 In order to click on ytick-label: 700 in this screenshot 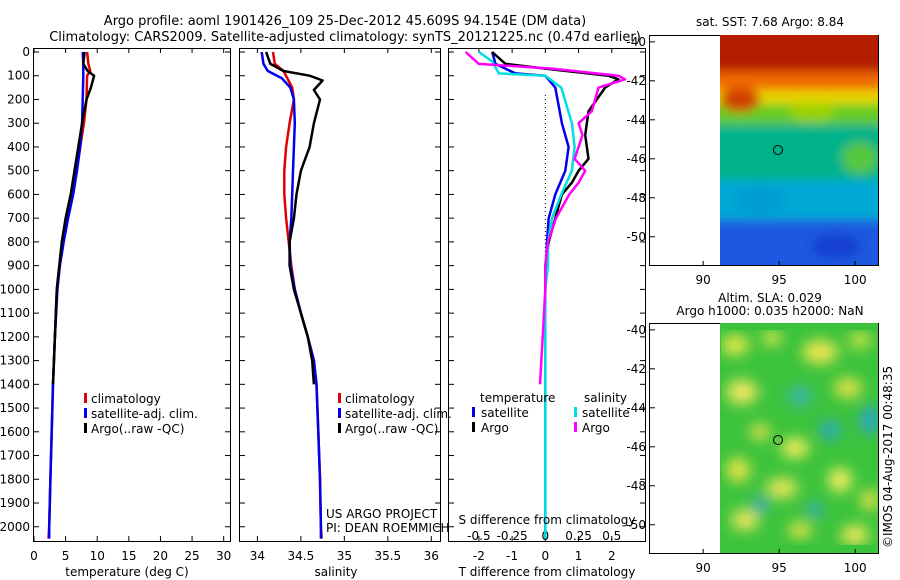, I will do `click(18, 218)`.